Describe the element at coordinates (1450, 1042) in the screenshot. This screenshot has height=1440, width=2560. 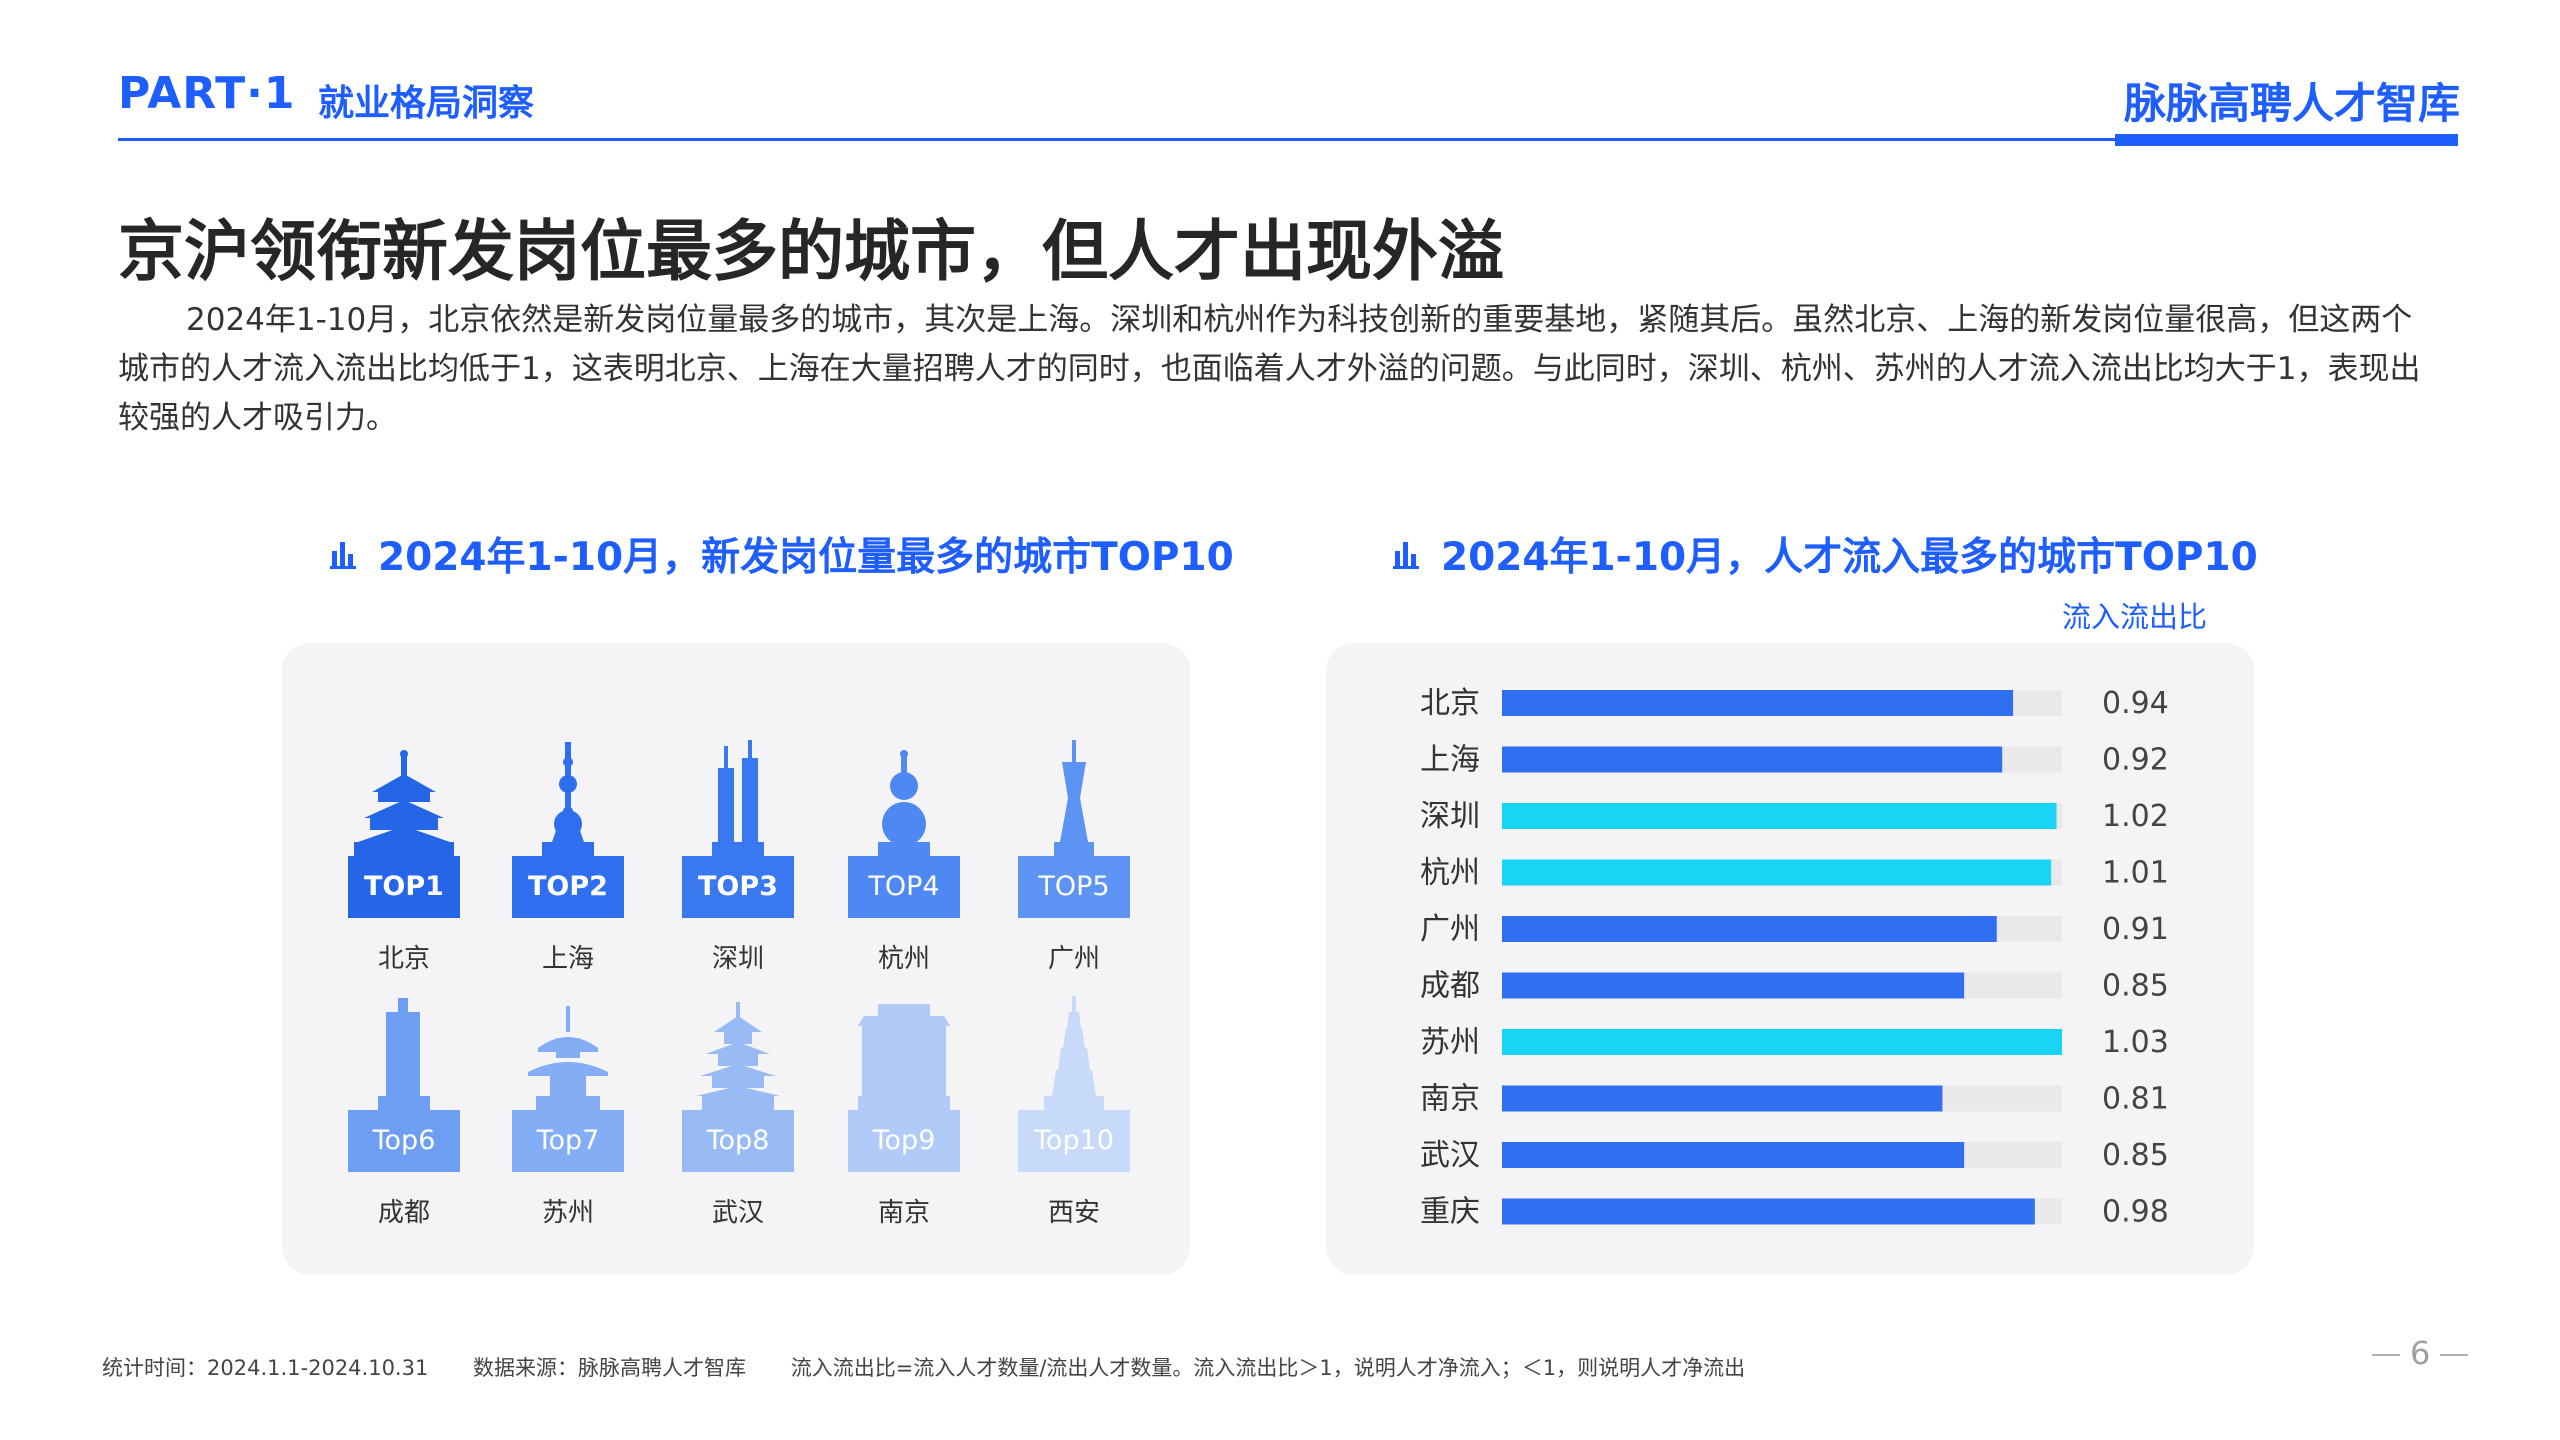
I see `bar-category-label: 苏州` at that location.